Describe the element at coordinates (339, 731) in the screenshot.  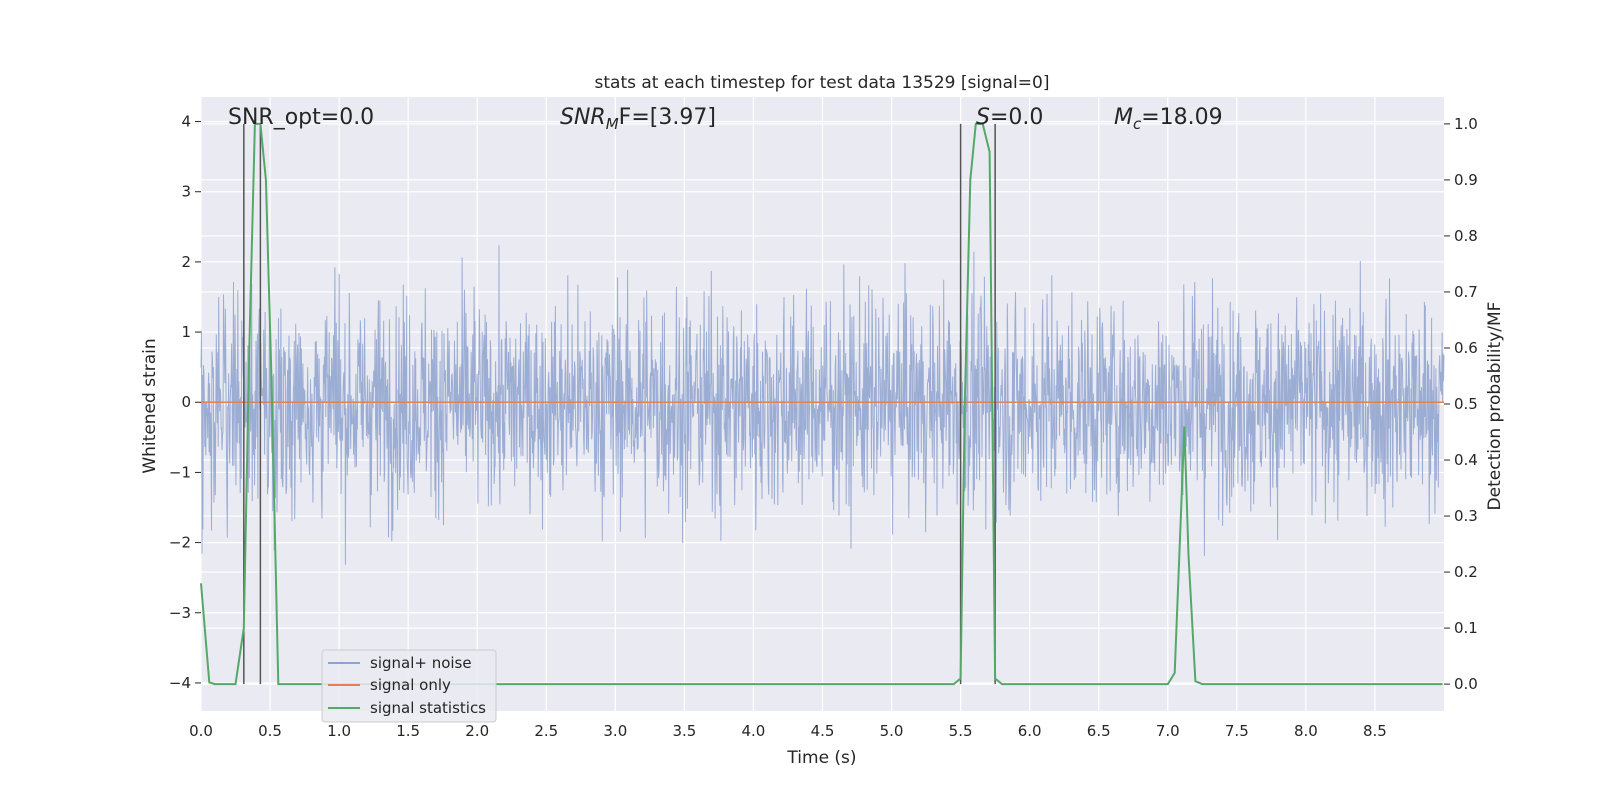
I see `x-tick-label: 1.0` at that location.